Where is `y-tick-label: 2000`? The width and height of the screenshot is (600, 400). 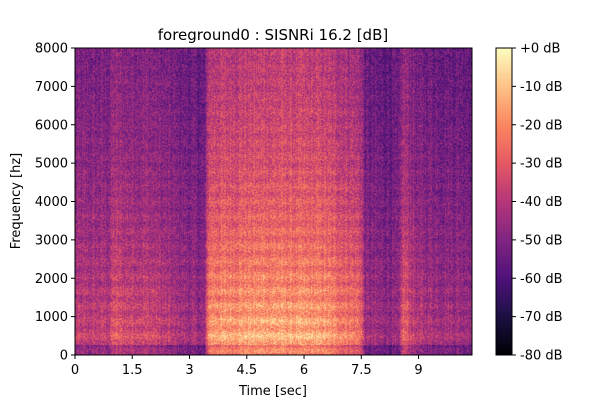
y-tick-label: 2000 is located at coordinates (51, 279).